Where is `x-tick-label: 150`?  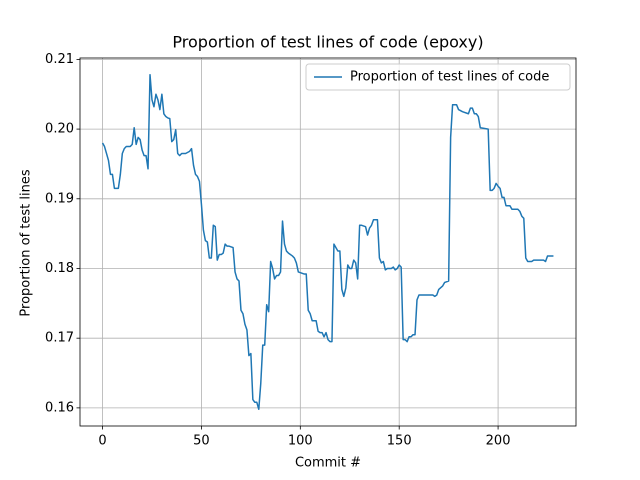 x-tick-label: 150 is located at coordinates (399, 441).